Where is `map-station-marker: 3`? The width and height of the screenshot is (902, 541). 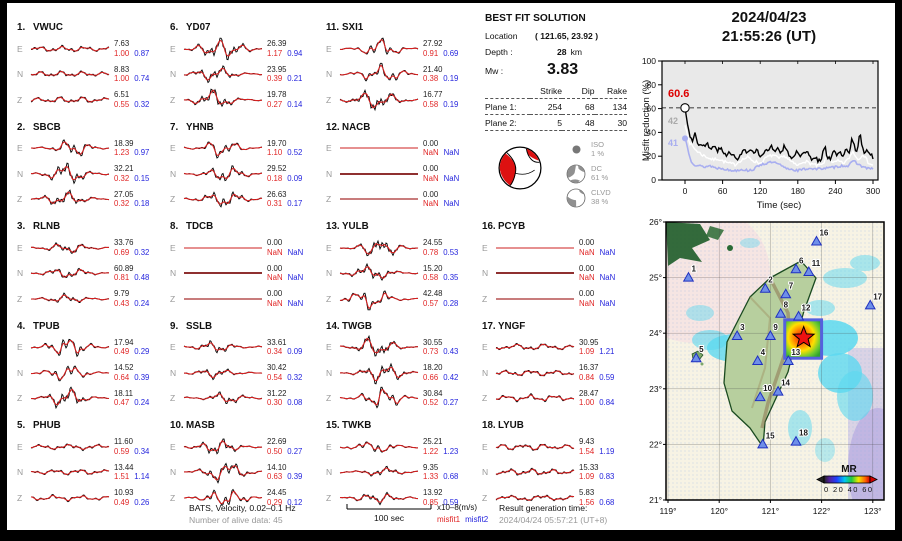 map-station-marker: 3 is located at coordinates (738, 331).